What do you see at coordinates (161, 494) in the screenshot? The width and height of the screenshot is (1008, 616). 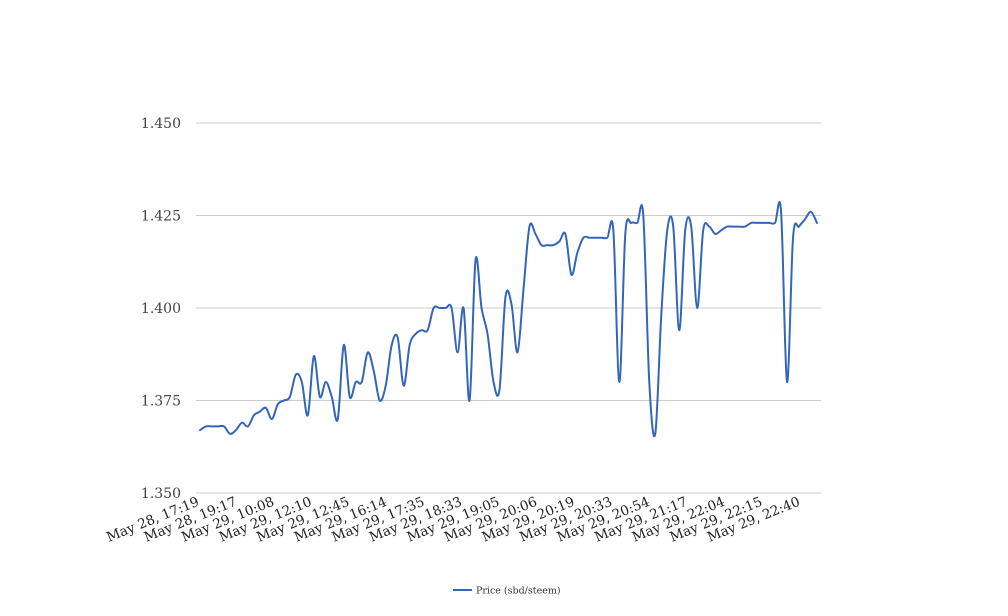 I see `y-tick-label: 1.350` at bounding box center [161, 494].